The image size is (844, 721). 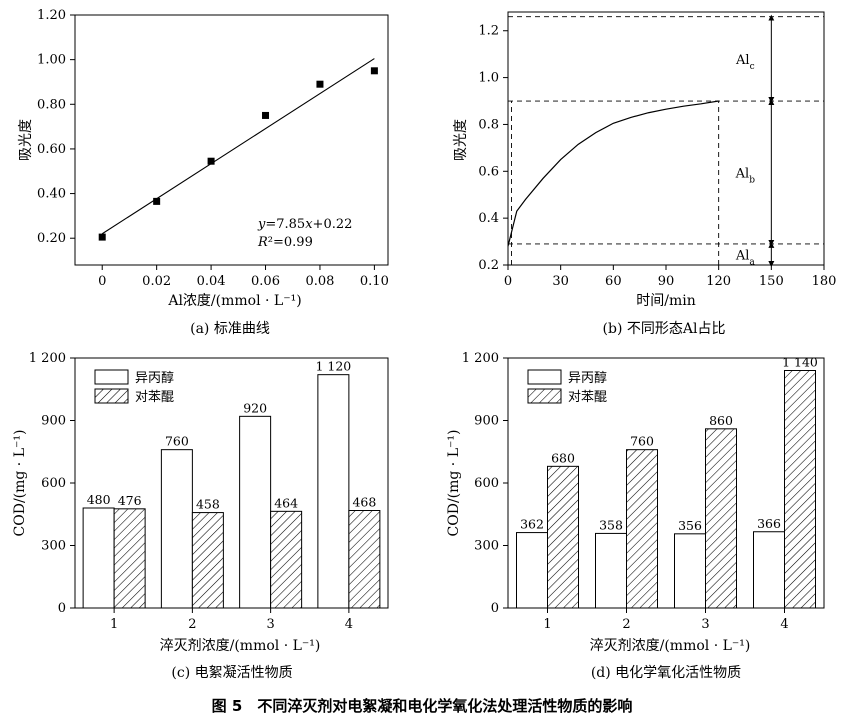 What do you see at coordinates (718, 281) in the screenshot?
I see `panel-b-x-tick-label: 120` at bounding box center [718, 281].